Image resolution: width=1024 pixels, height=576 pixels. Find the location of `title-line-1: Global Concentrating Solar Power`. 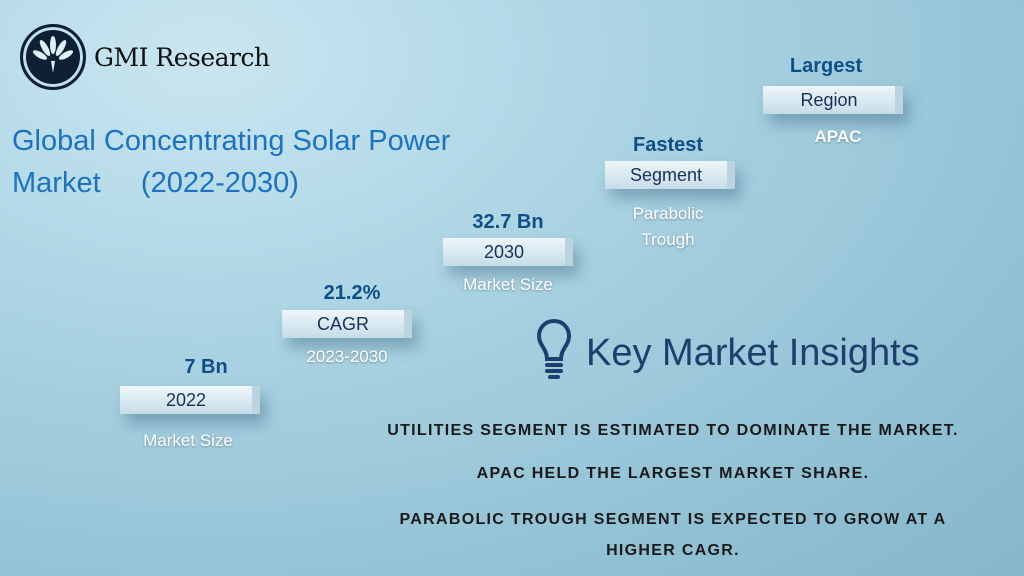

title-line-1: Global Concentrating Solar Power is located at coordinates (231, 141).